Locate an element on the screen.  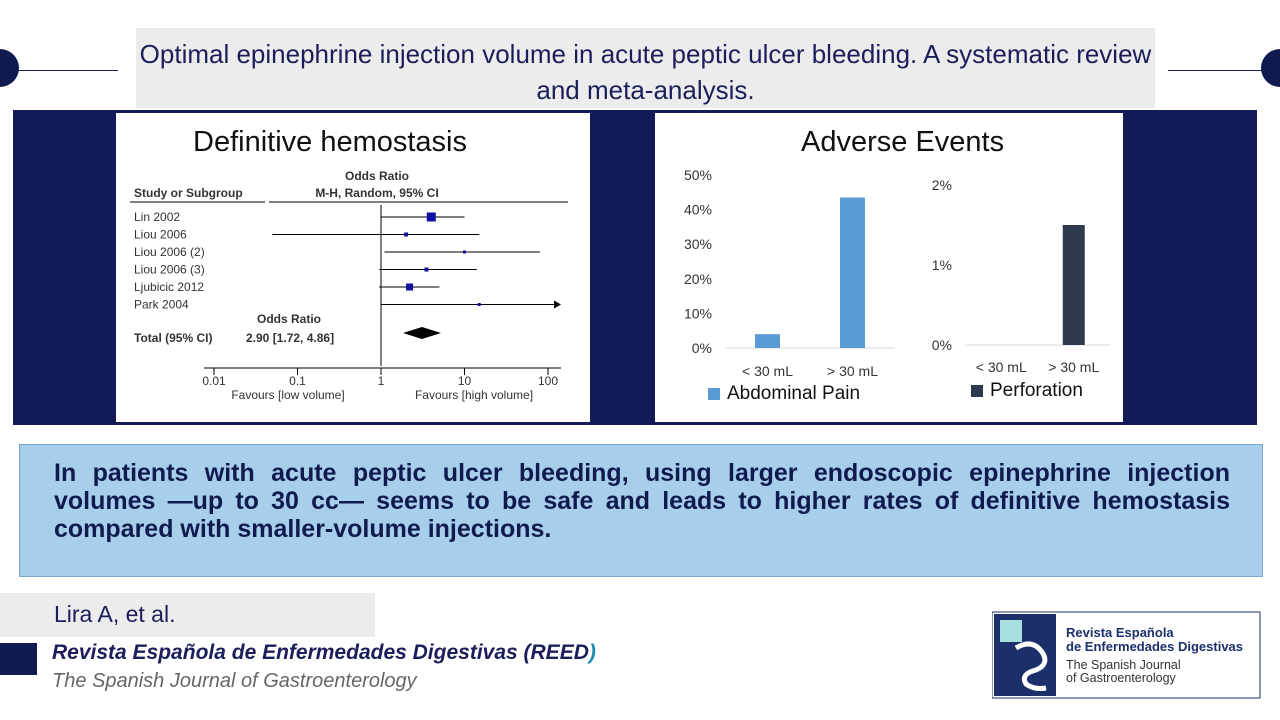
forest-header-method: M-H, Random, 95% CI is located at coordinates (376, 193).